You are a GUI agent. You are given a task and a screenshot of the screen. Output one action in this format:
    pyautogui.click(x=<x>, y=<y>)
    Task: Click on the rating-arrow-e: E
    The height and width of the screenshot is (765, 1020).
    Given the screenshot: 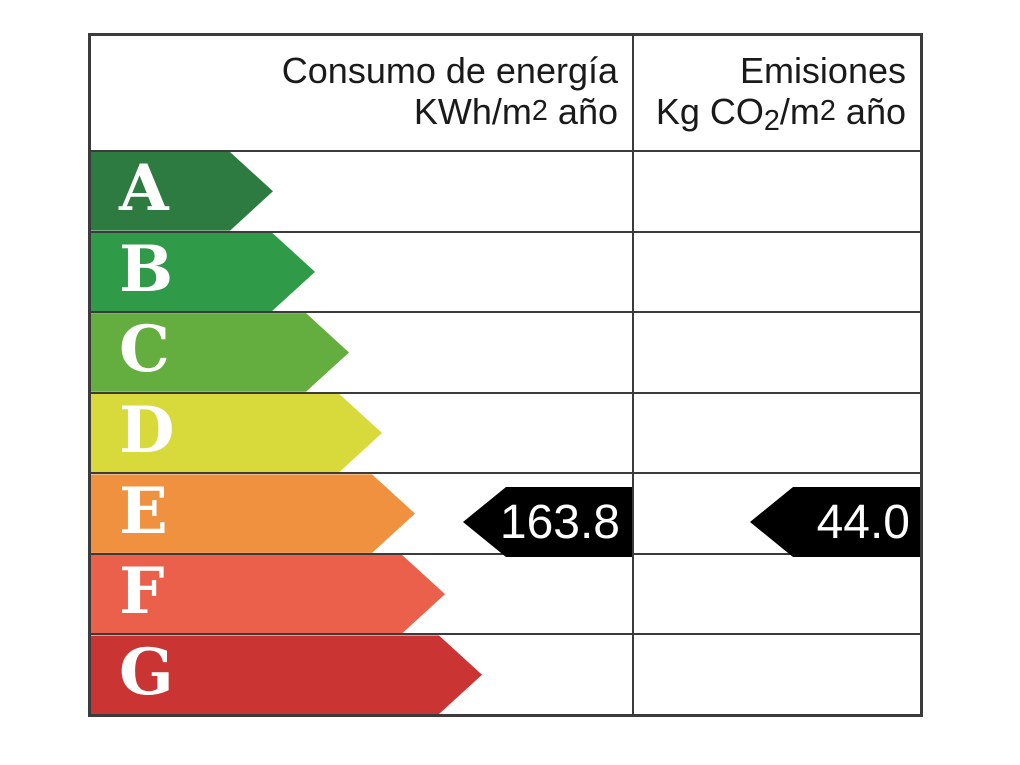 What is the action you would take?
    pyautogui.click(x=253, y=513)
    